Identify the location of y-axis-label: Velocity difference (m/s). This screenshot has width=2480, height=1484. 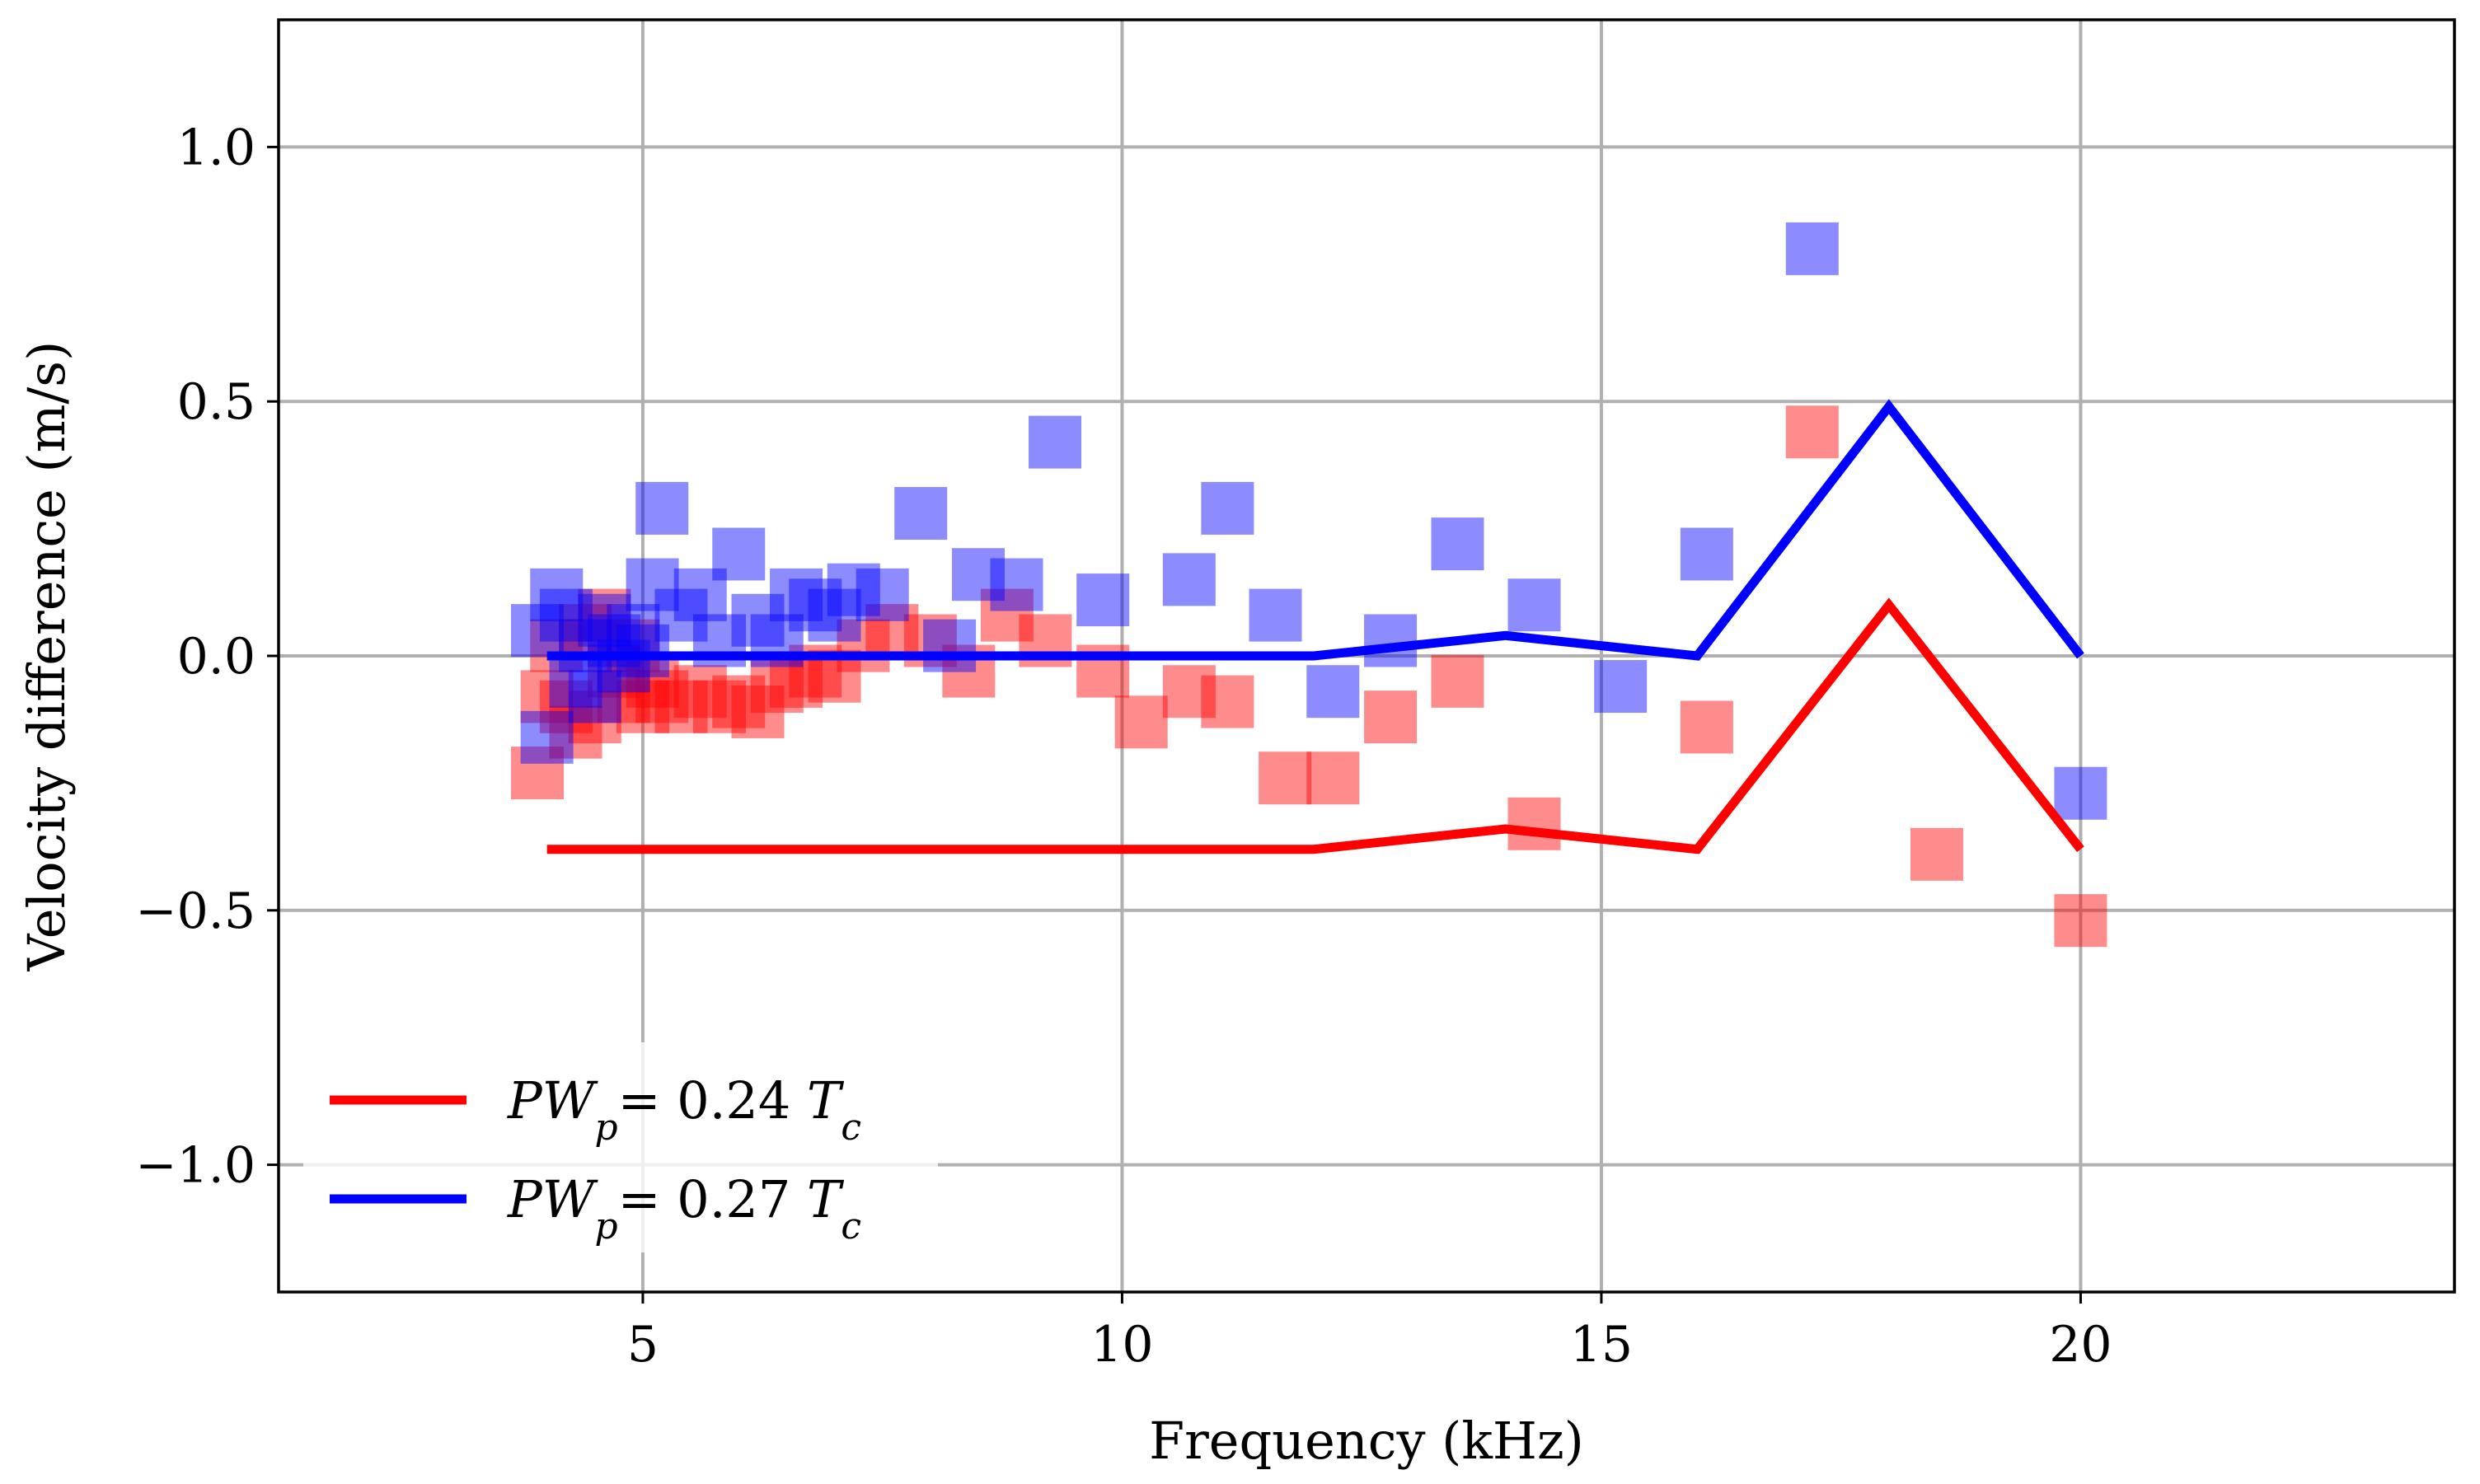
(46, 657).